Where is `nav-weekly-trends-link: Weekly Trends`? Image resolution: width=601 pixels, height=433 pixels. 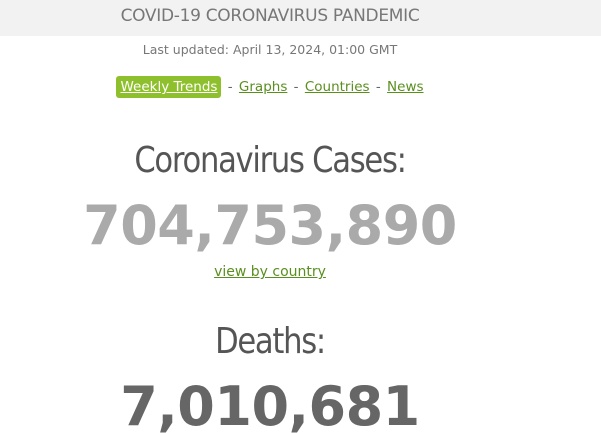 nav-weekly-trends-link: Weekly Trends is located at coordinates (169, 87).